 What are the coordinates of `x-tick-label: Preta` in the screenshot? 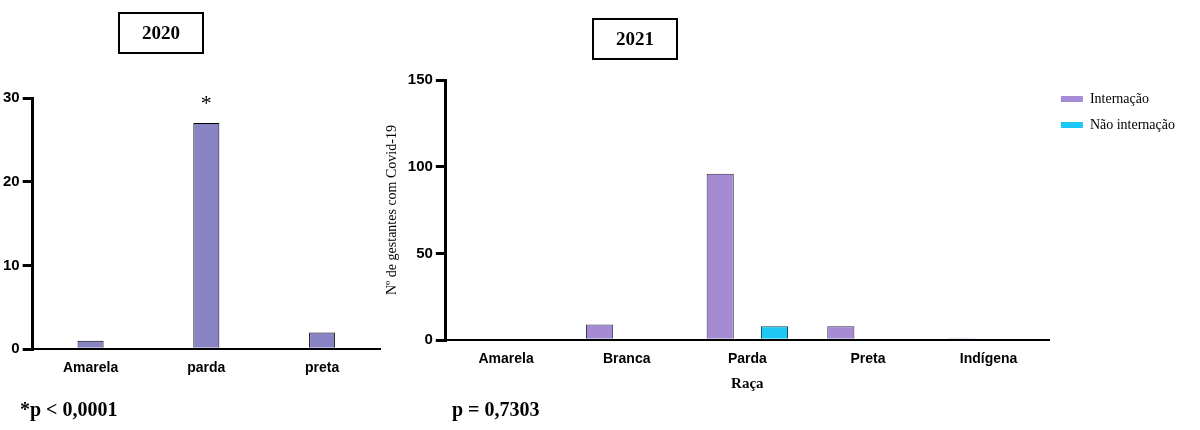 It's located at (868, 358).